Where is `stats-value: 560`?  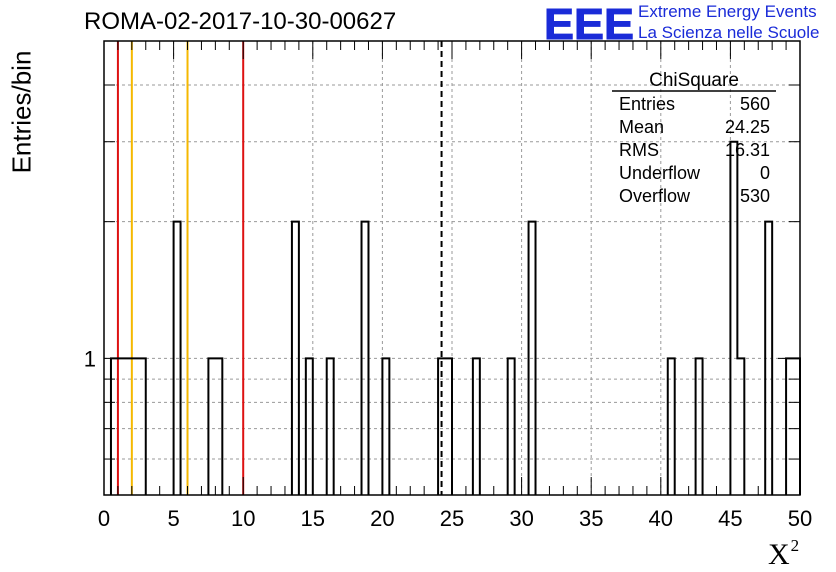 stats-value: 560 is located at coordinates (755, 104).